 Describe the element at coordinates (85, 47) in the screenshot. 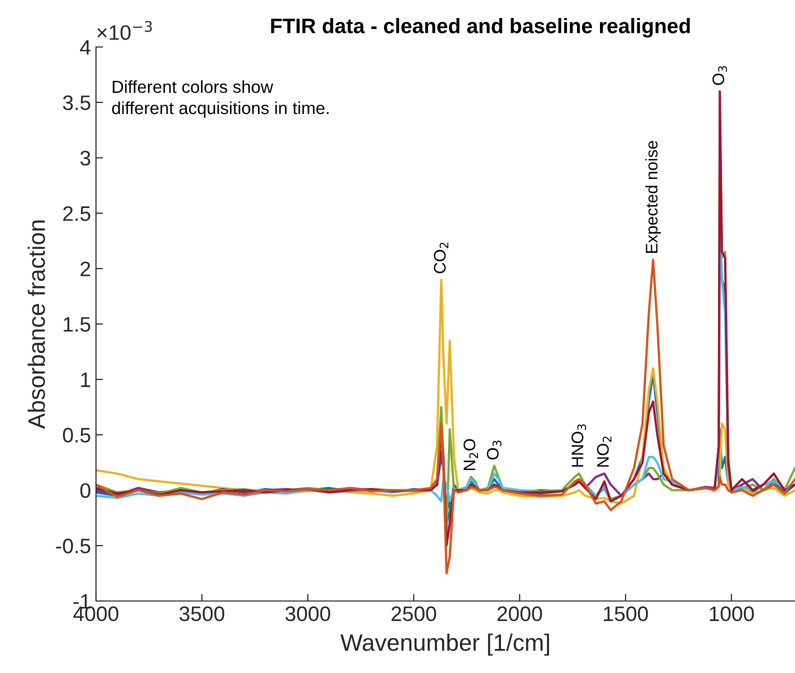

I see `y-tick-label: 4` at that location.